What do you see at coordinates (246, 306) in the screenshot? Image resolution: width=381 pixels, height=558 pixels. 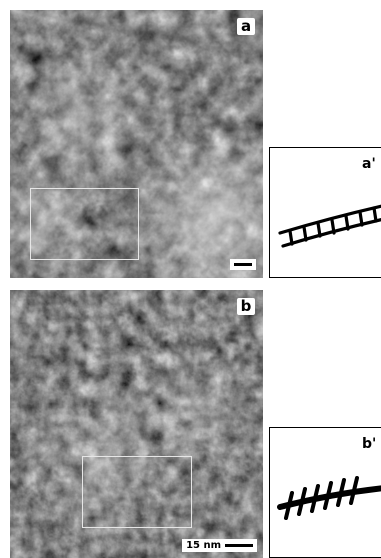 I see `panel-label-b: b` at bounding box center [246, 306].